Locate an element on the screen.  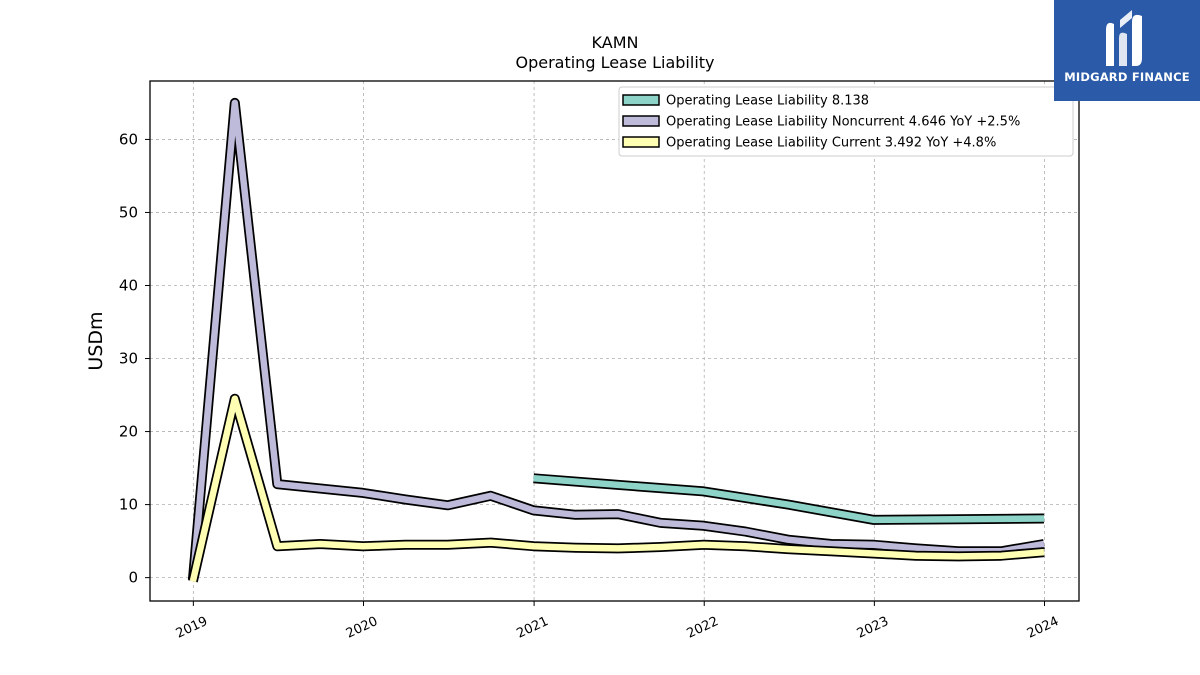
y-axis-label: USDm is located at coordinates (96, 340).